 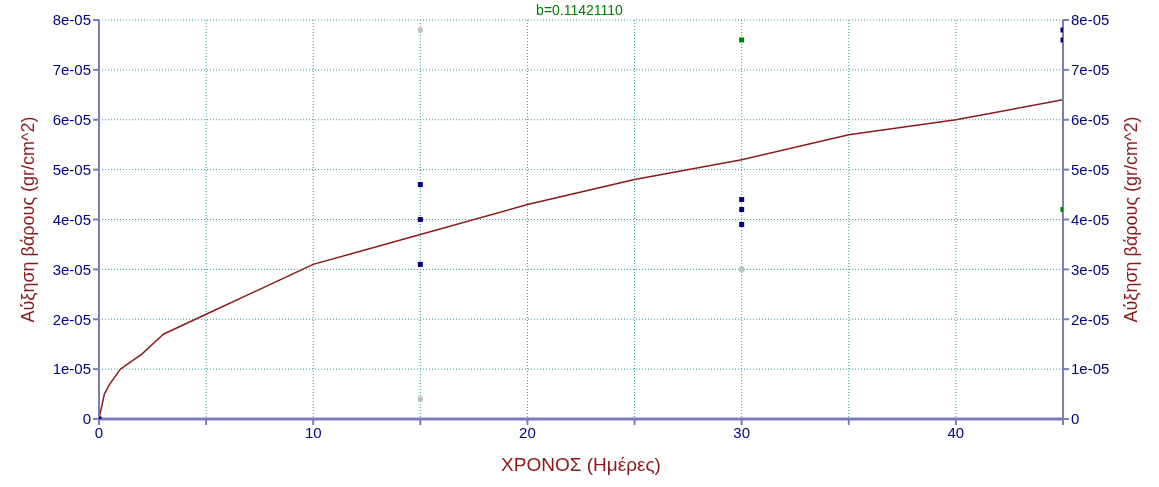 I want to click on y-tick-label: 8e-05, so click(x=71, y=20).